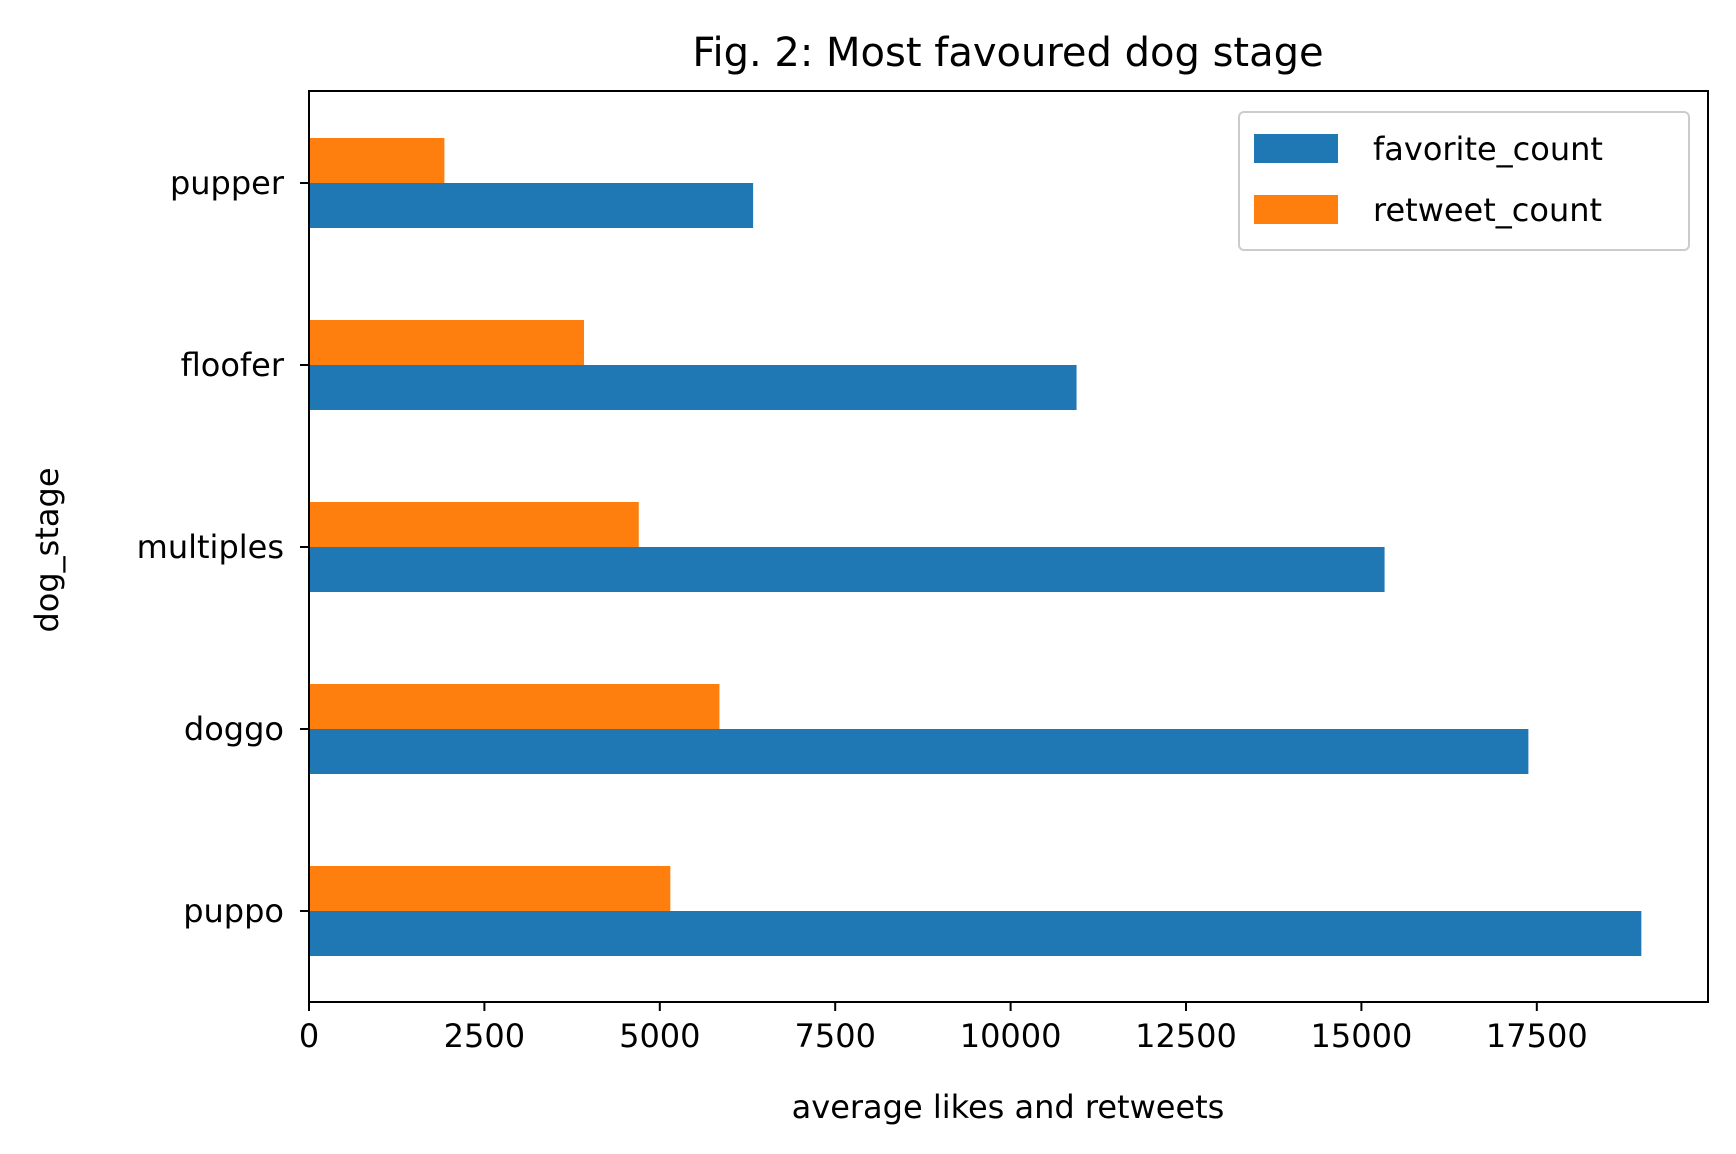 Image resolution: width=1736 pixels, height=1154 pixels. I want to click on x-tick-label: 15000, so click(1362, 1036).